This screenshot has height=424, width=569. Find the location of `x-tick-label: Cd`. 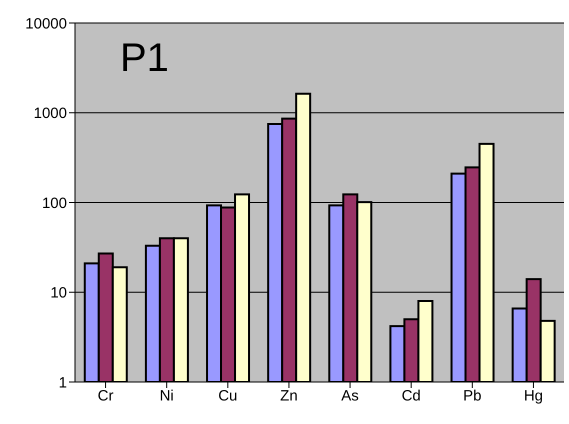

x-tick-label: Cd is located at coordinates (411, 396).